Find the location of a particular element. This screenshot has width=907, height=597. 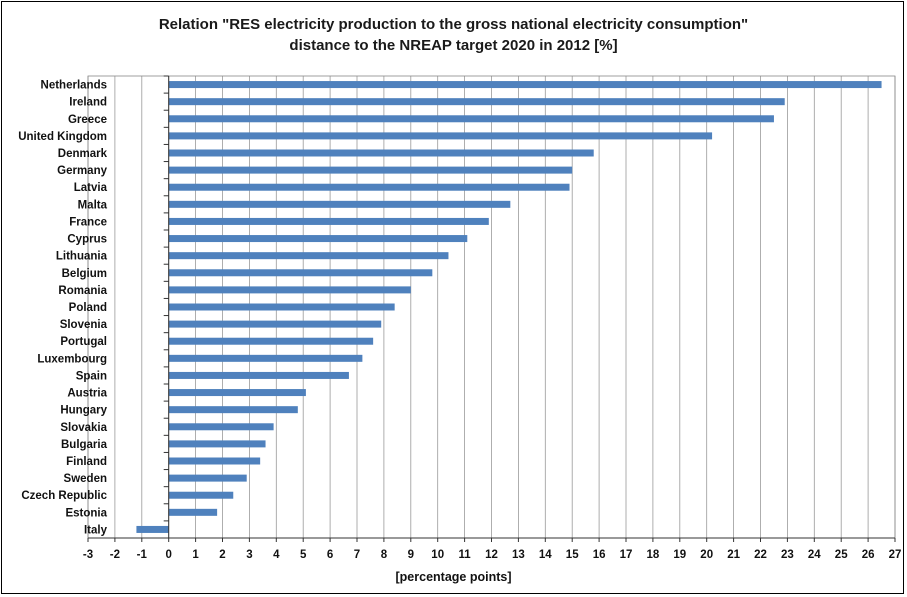

x-tick-label: -1 is located at coordinates (142, 555).